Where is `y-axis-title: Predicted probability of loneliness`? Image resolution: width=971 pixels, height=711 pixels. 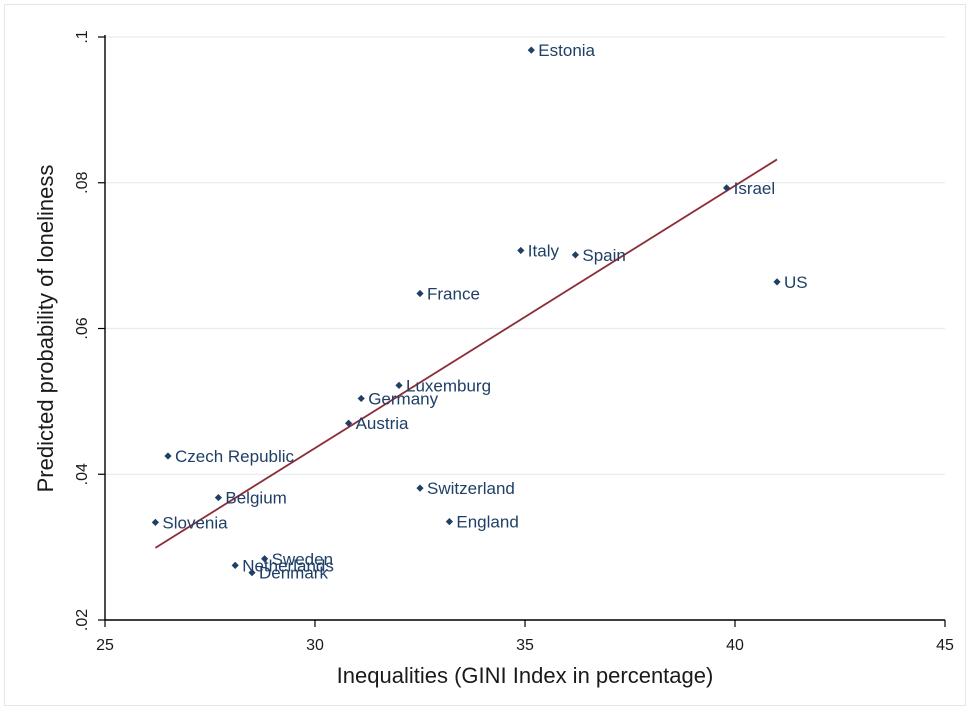 y-axis-title: Predicted probability of loneliness is located at coordinates (45, 329).